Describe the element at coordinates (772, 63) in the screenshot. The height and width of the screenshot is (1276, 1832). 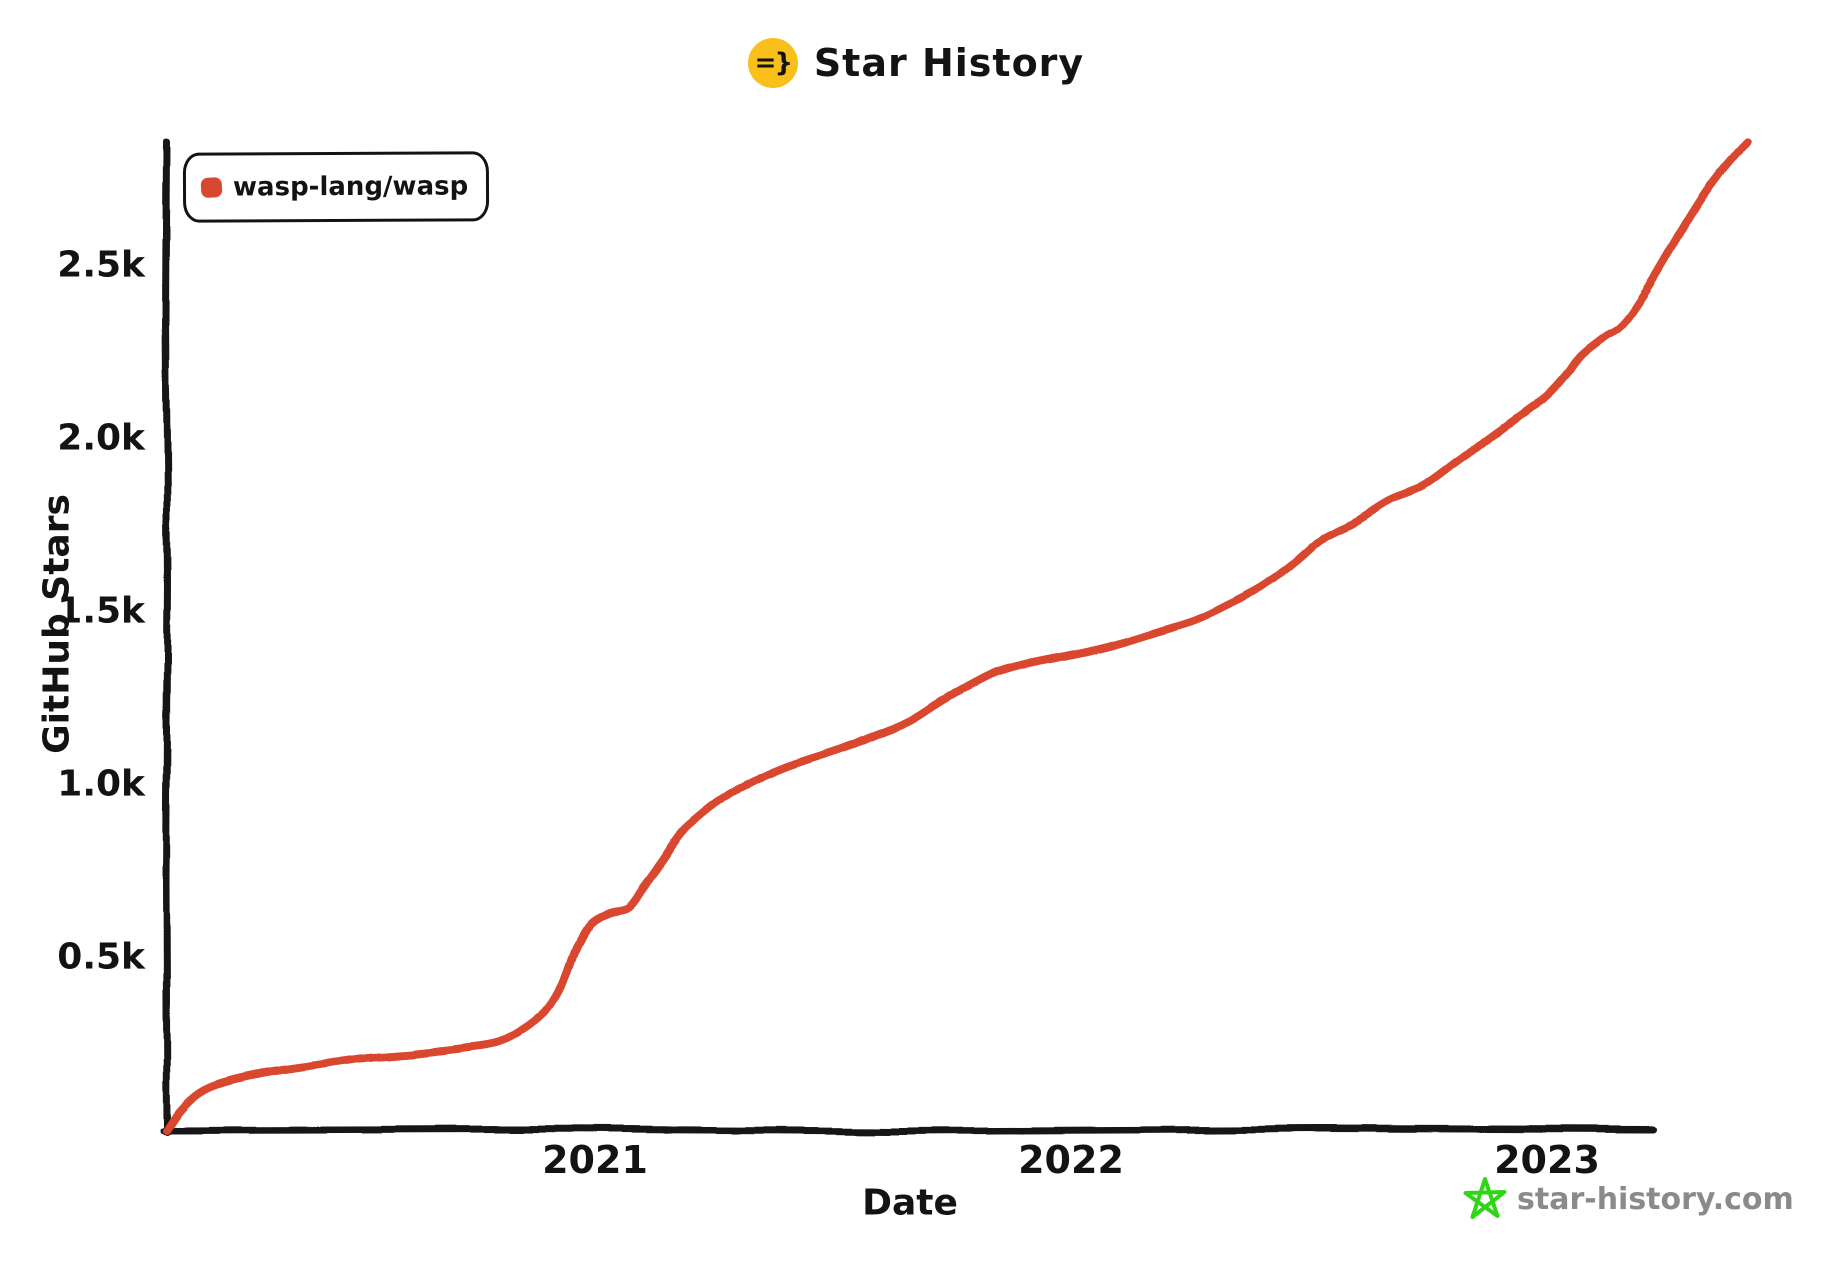
I see `wasp-smiley-icon: =}` at that location.